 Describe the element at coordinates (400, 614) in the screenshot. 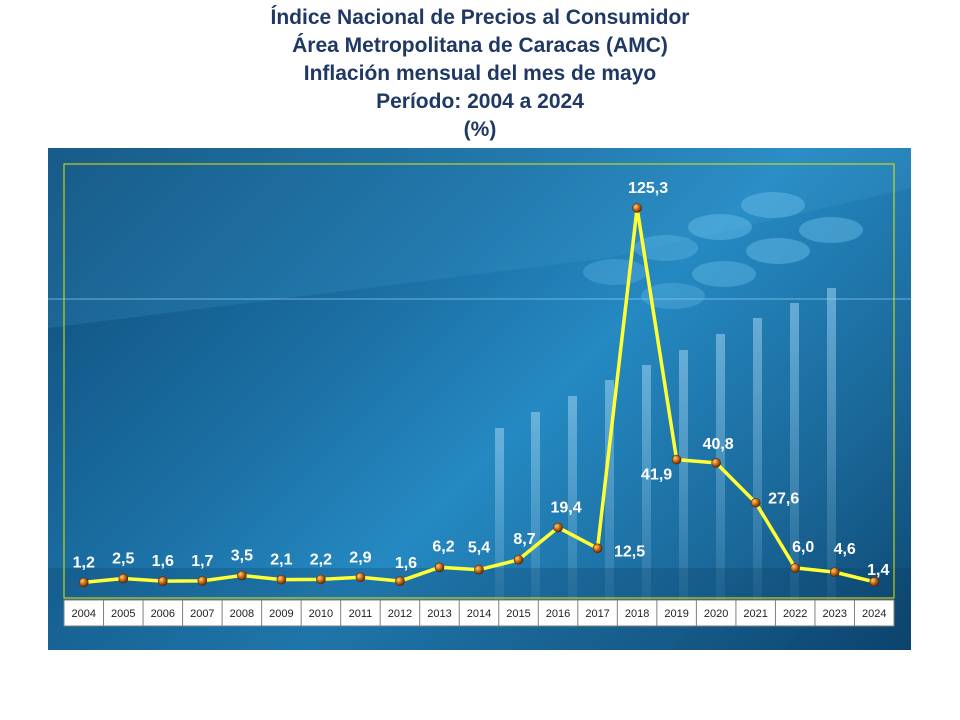

I see `x-tick-label: 2012` at that location.